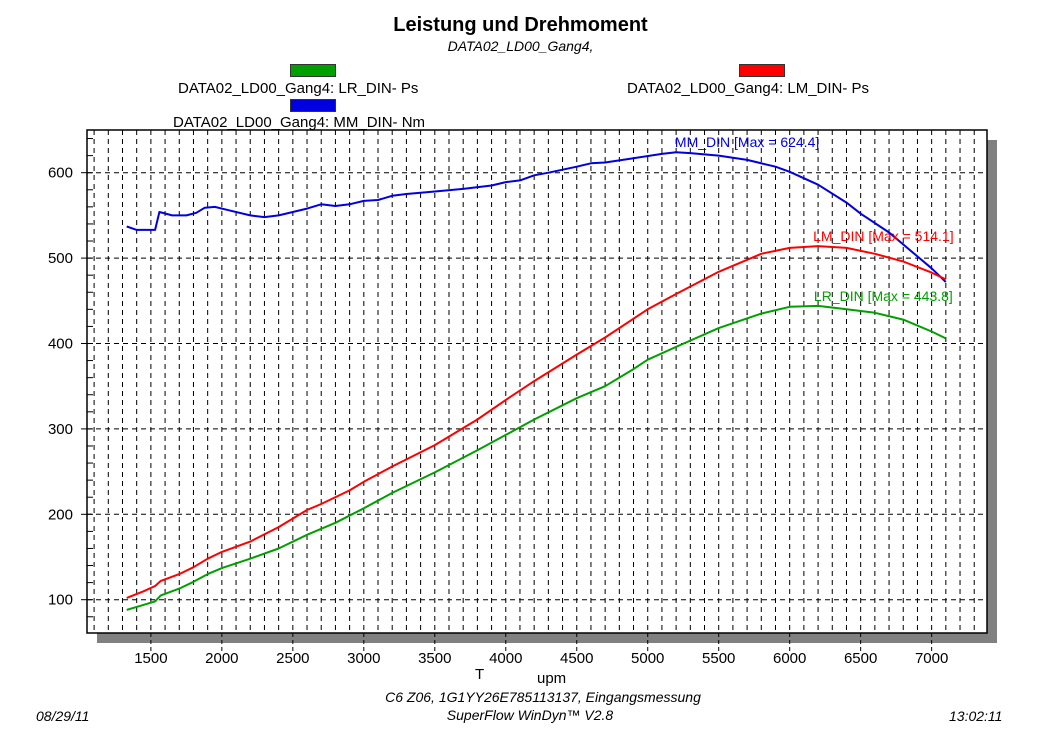 The image size is (1041, 731). I want to click on legend-label-mm-din: DATA02_LD00_Gang4: MM_DIN- Nm, so click(299, 122).